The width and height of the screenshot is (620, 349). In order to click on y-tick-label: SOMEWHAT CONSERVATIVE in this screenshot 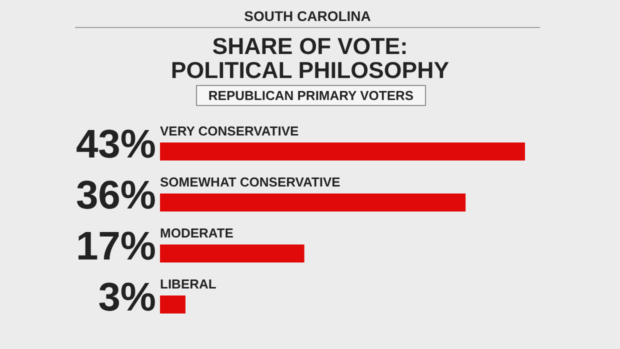, I will do `click(250, 182)`.